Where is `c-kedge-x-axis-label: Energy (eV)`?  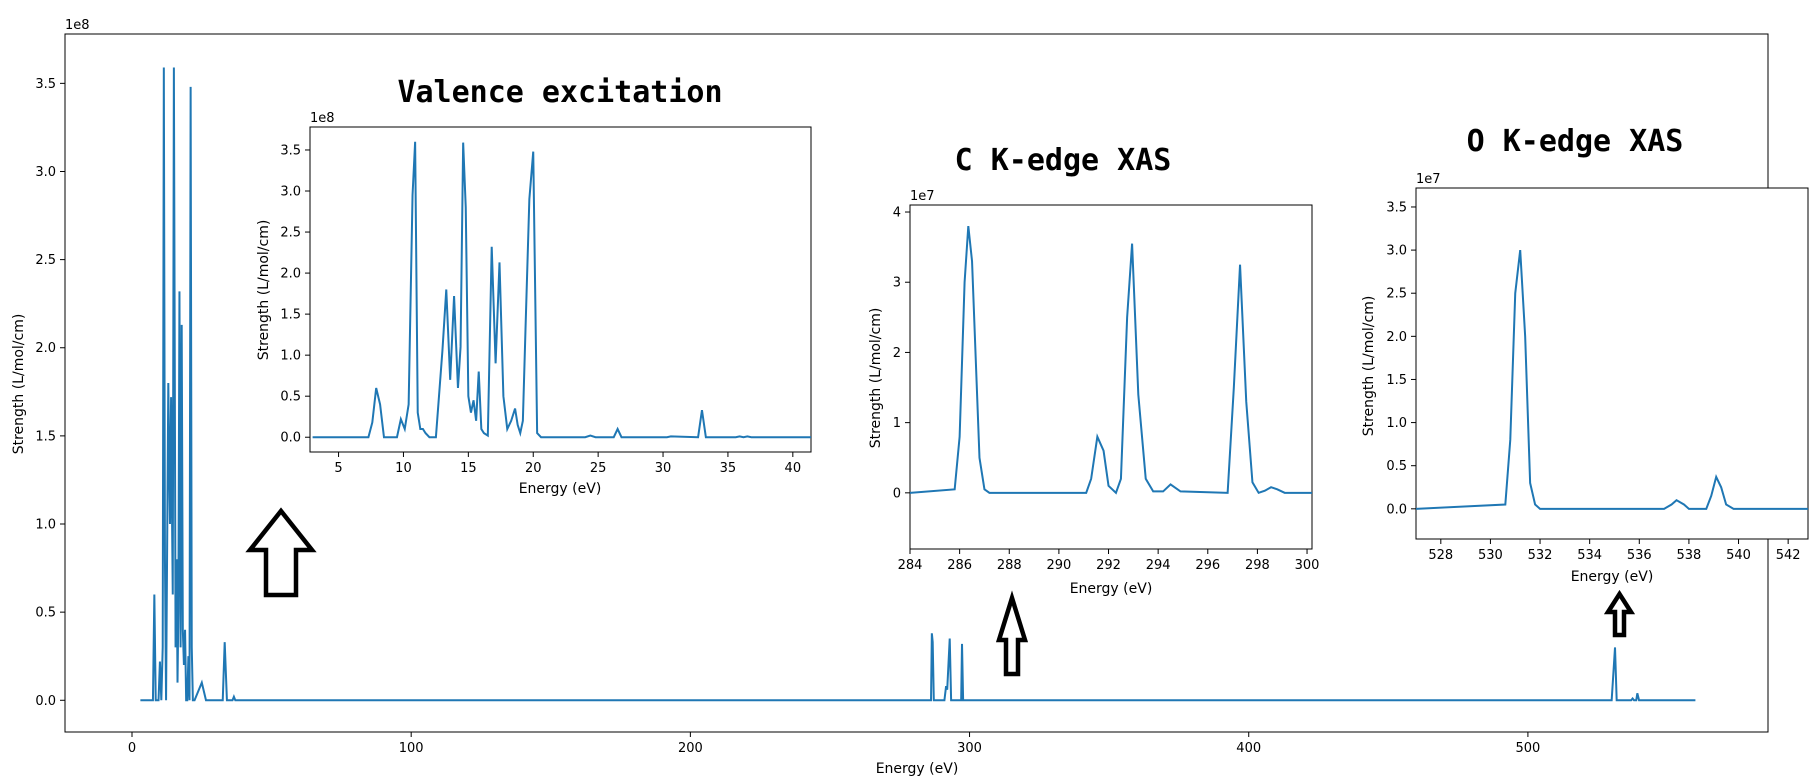 c-kedge-x-axis-label: Energy (eV) is located at coordinates (1111, 589).